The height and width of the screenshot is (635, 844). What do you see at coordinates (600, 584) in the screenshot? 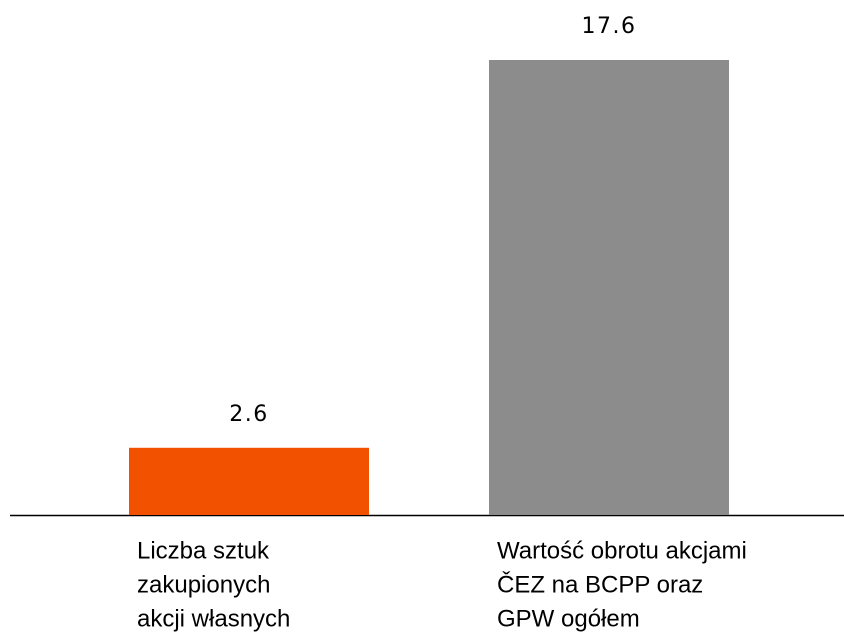
I see `category-label: ČEZ na BCPP oraz` at bounding box center [600, 584].